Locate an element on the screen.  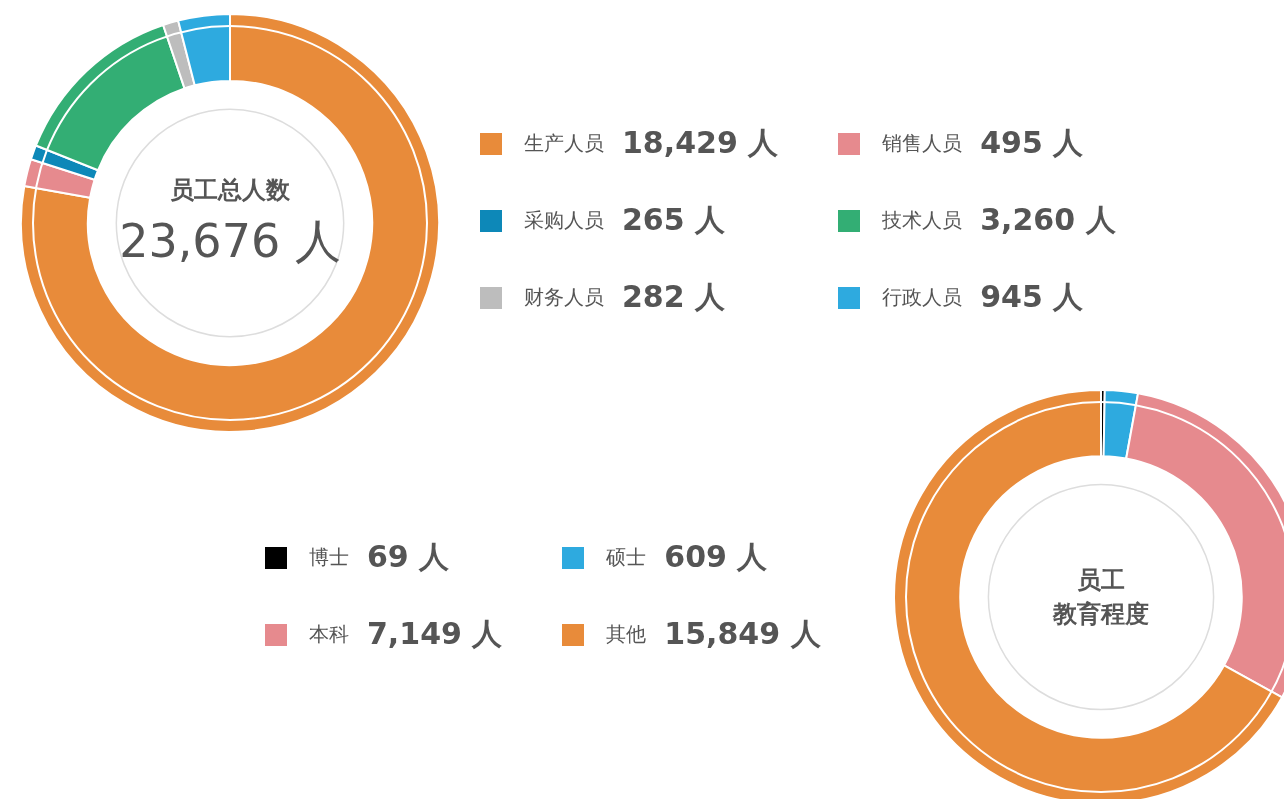
legend-label: 销售人员 is located at coordinates (922, 143).